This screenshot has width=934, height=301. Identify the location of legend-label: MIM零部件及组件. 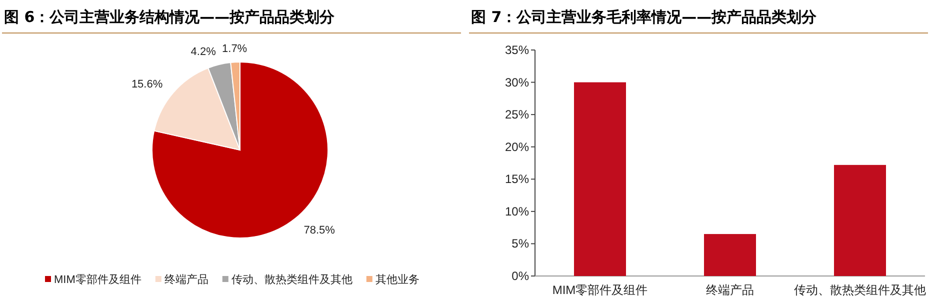
(98, 279).